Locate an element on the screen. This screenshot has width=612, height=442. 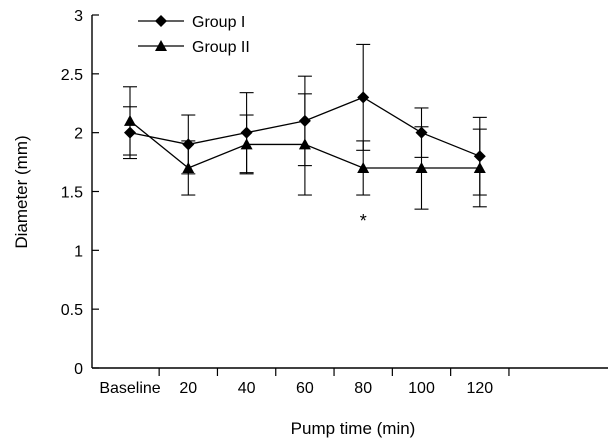
x-tick-label: 100 is located at coordinates (421, 388).